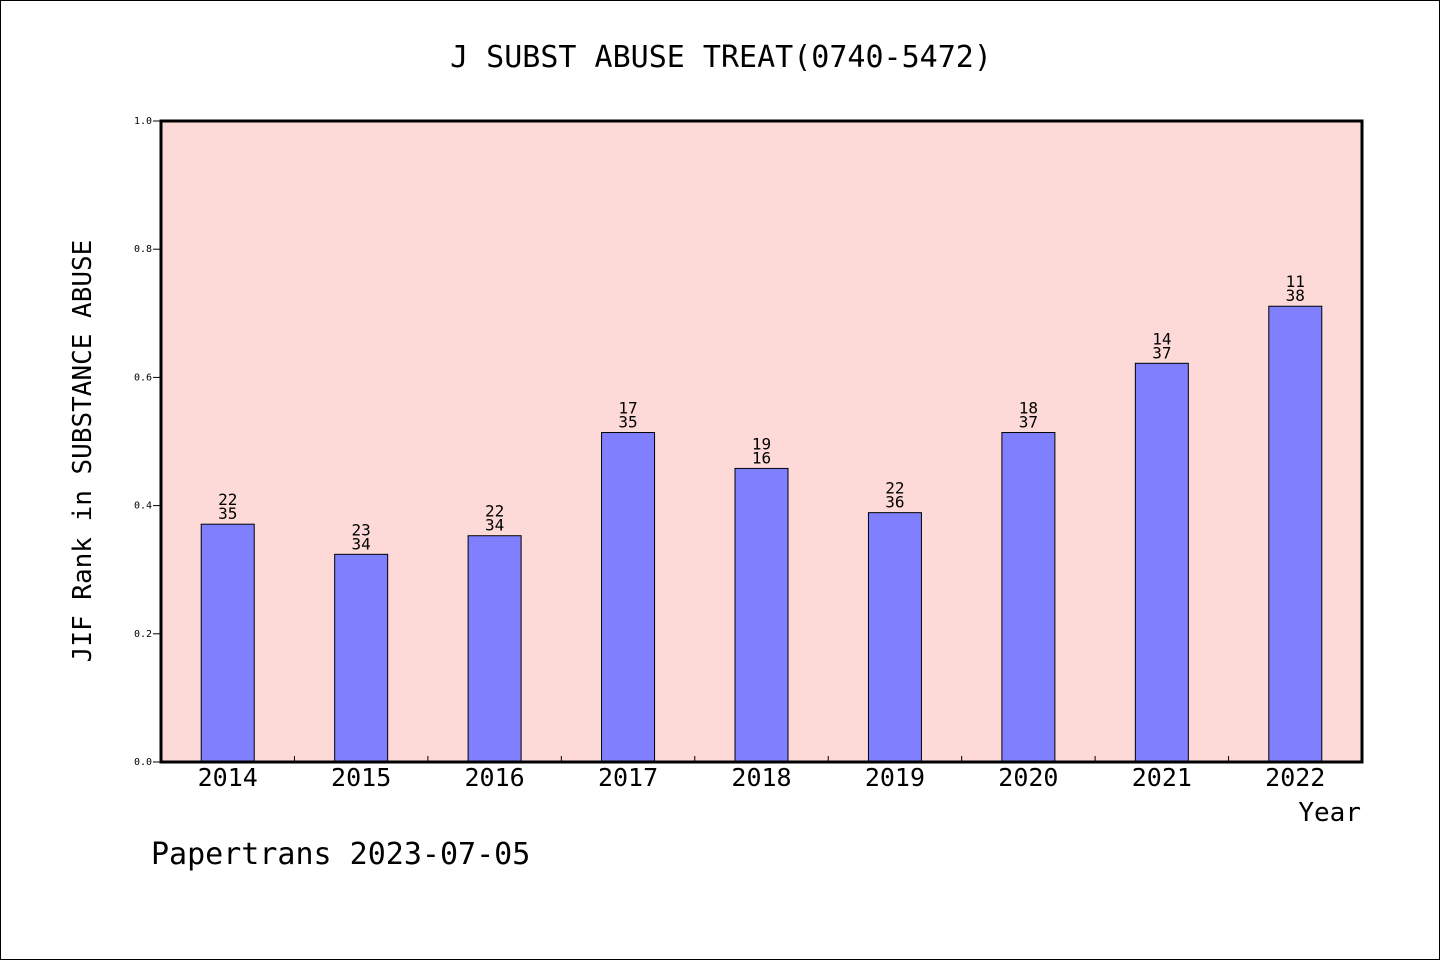 The height and width of the screenshot is (961, 1440). Describe the element at coordinates (1295, 534) in the screenshot. I see `bar-2022` at that location.